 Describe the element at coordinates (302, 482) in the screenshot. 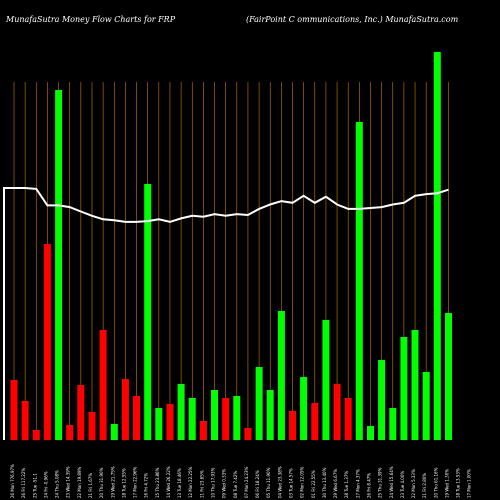

I see `x-tick-label: 02 Mon 12.05%` at that location.